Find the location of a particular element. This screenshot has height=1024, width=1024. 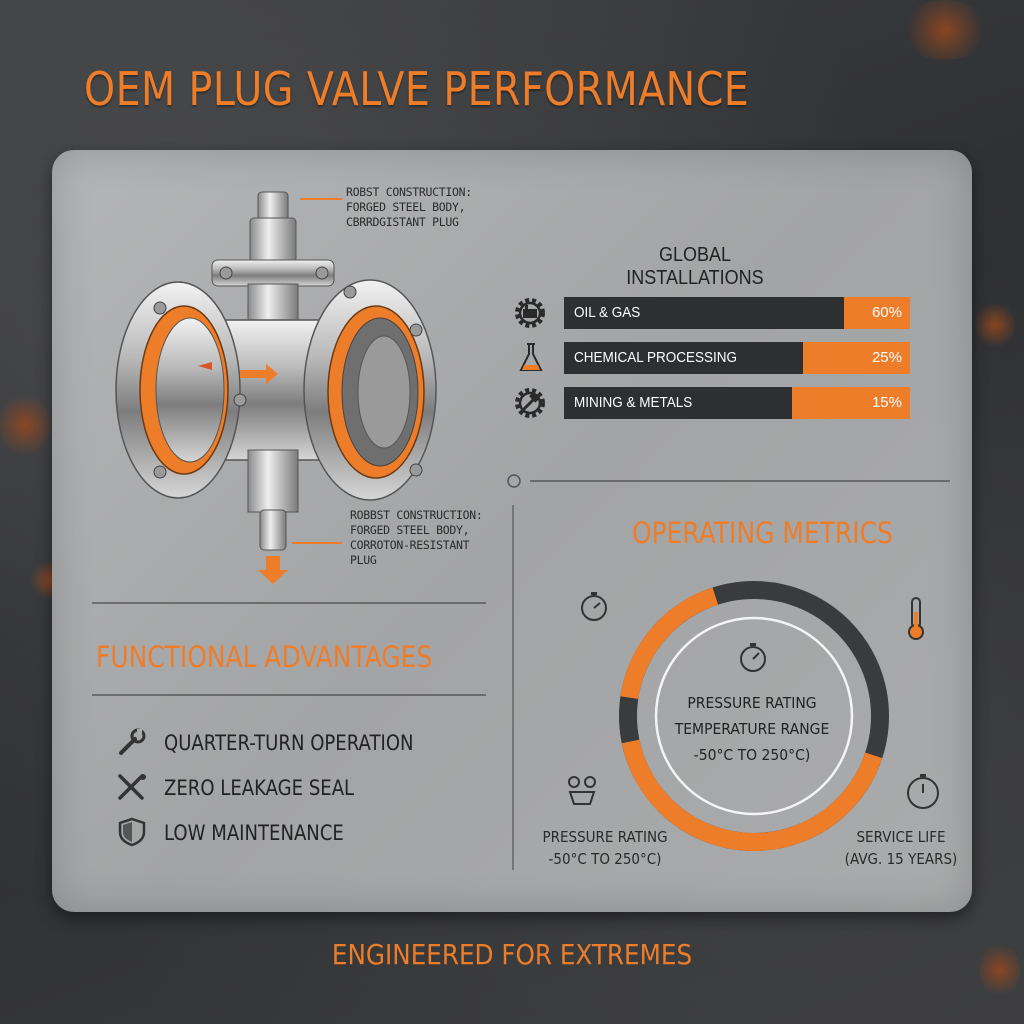

installation-bar: MINING & METALS 15% is located at coordinates (711, 403).